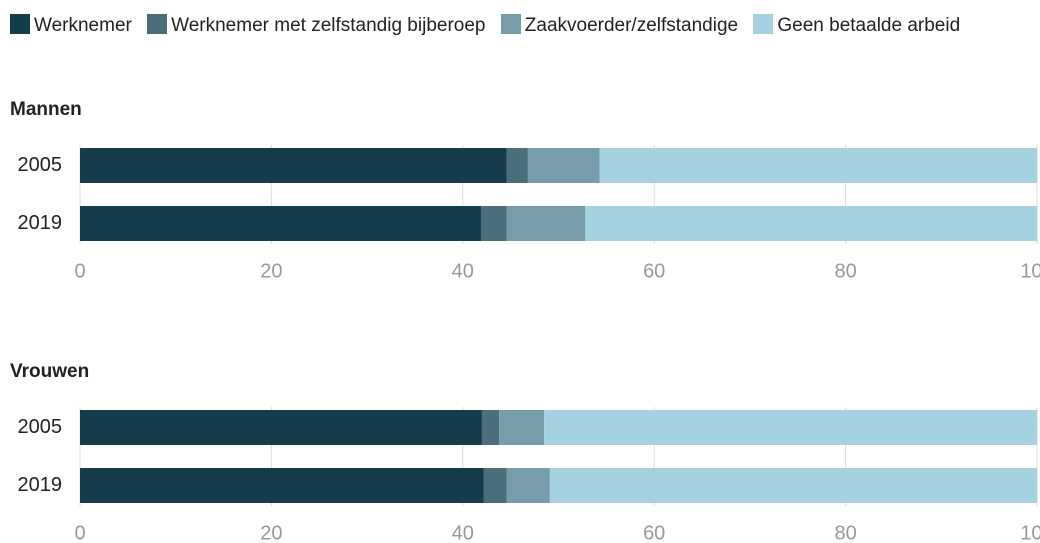 The height and width of the screenshot is (543, 1040). Describe the element at coordinates (49, 371) in the screenshot. I see `chart-title: Vrouwen` at that location.